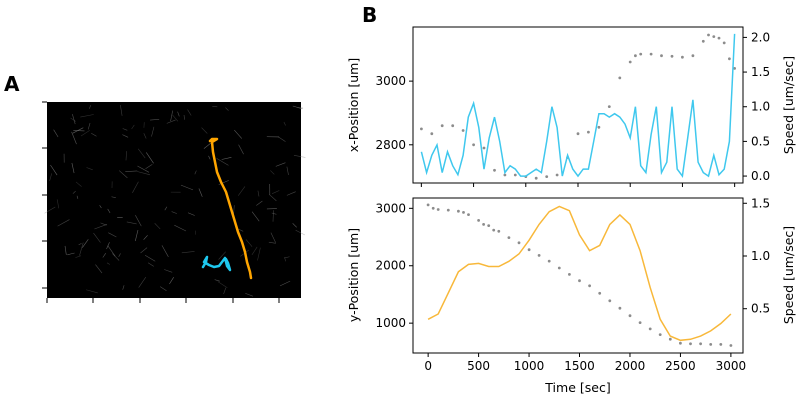 The height and width of the screenshot is (400, 800). I want to click on x-speed-ylabel: Speed [um/sec], so click(788, 105).